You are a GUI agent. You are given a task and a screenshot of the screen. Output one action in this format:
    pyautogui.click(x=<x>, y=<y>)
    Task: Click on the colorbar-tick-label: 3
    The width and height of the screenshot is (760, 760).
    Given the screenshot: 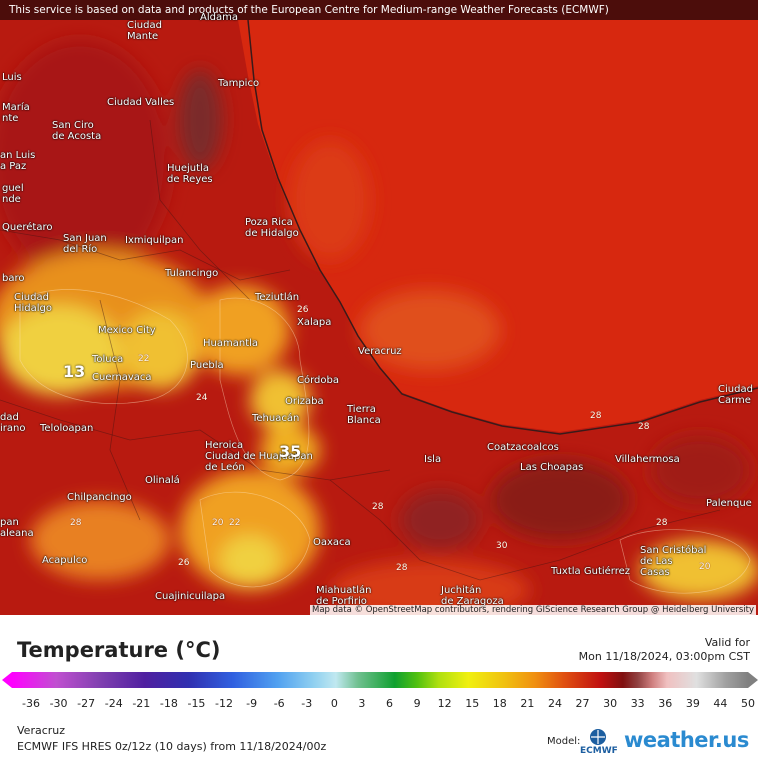 What is the action you would take?
    pyautogui.click(x=362, y=703)
    